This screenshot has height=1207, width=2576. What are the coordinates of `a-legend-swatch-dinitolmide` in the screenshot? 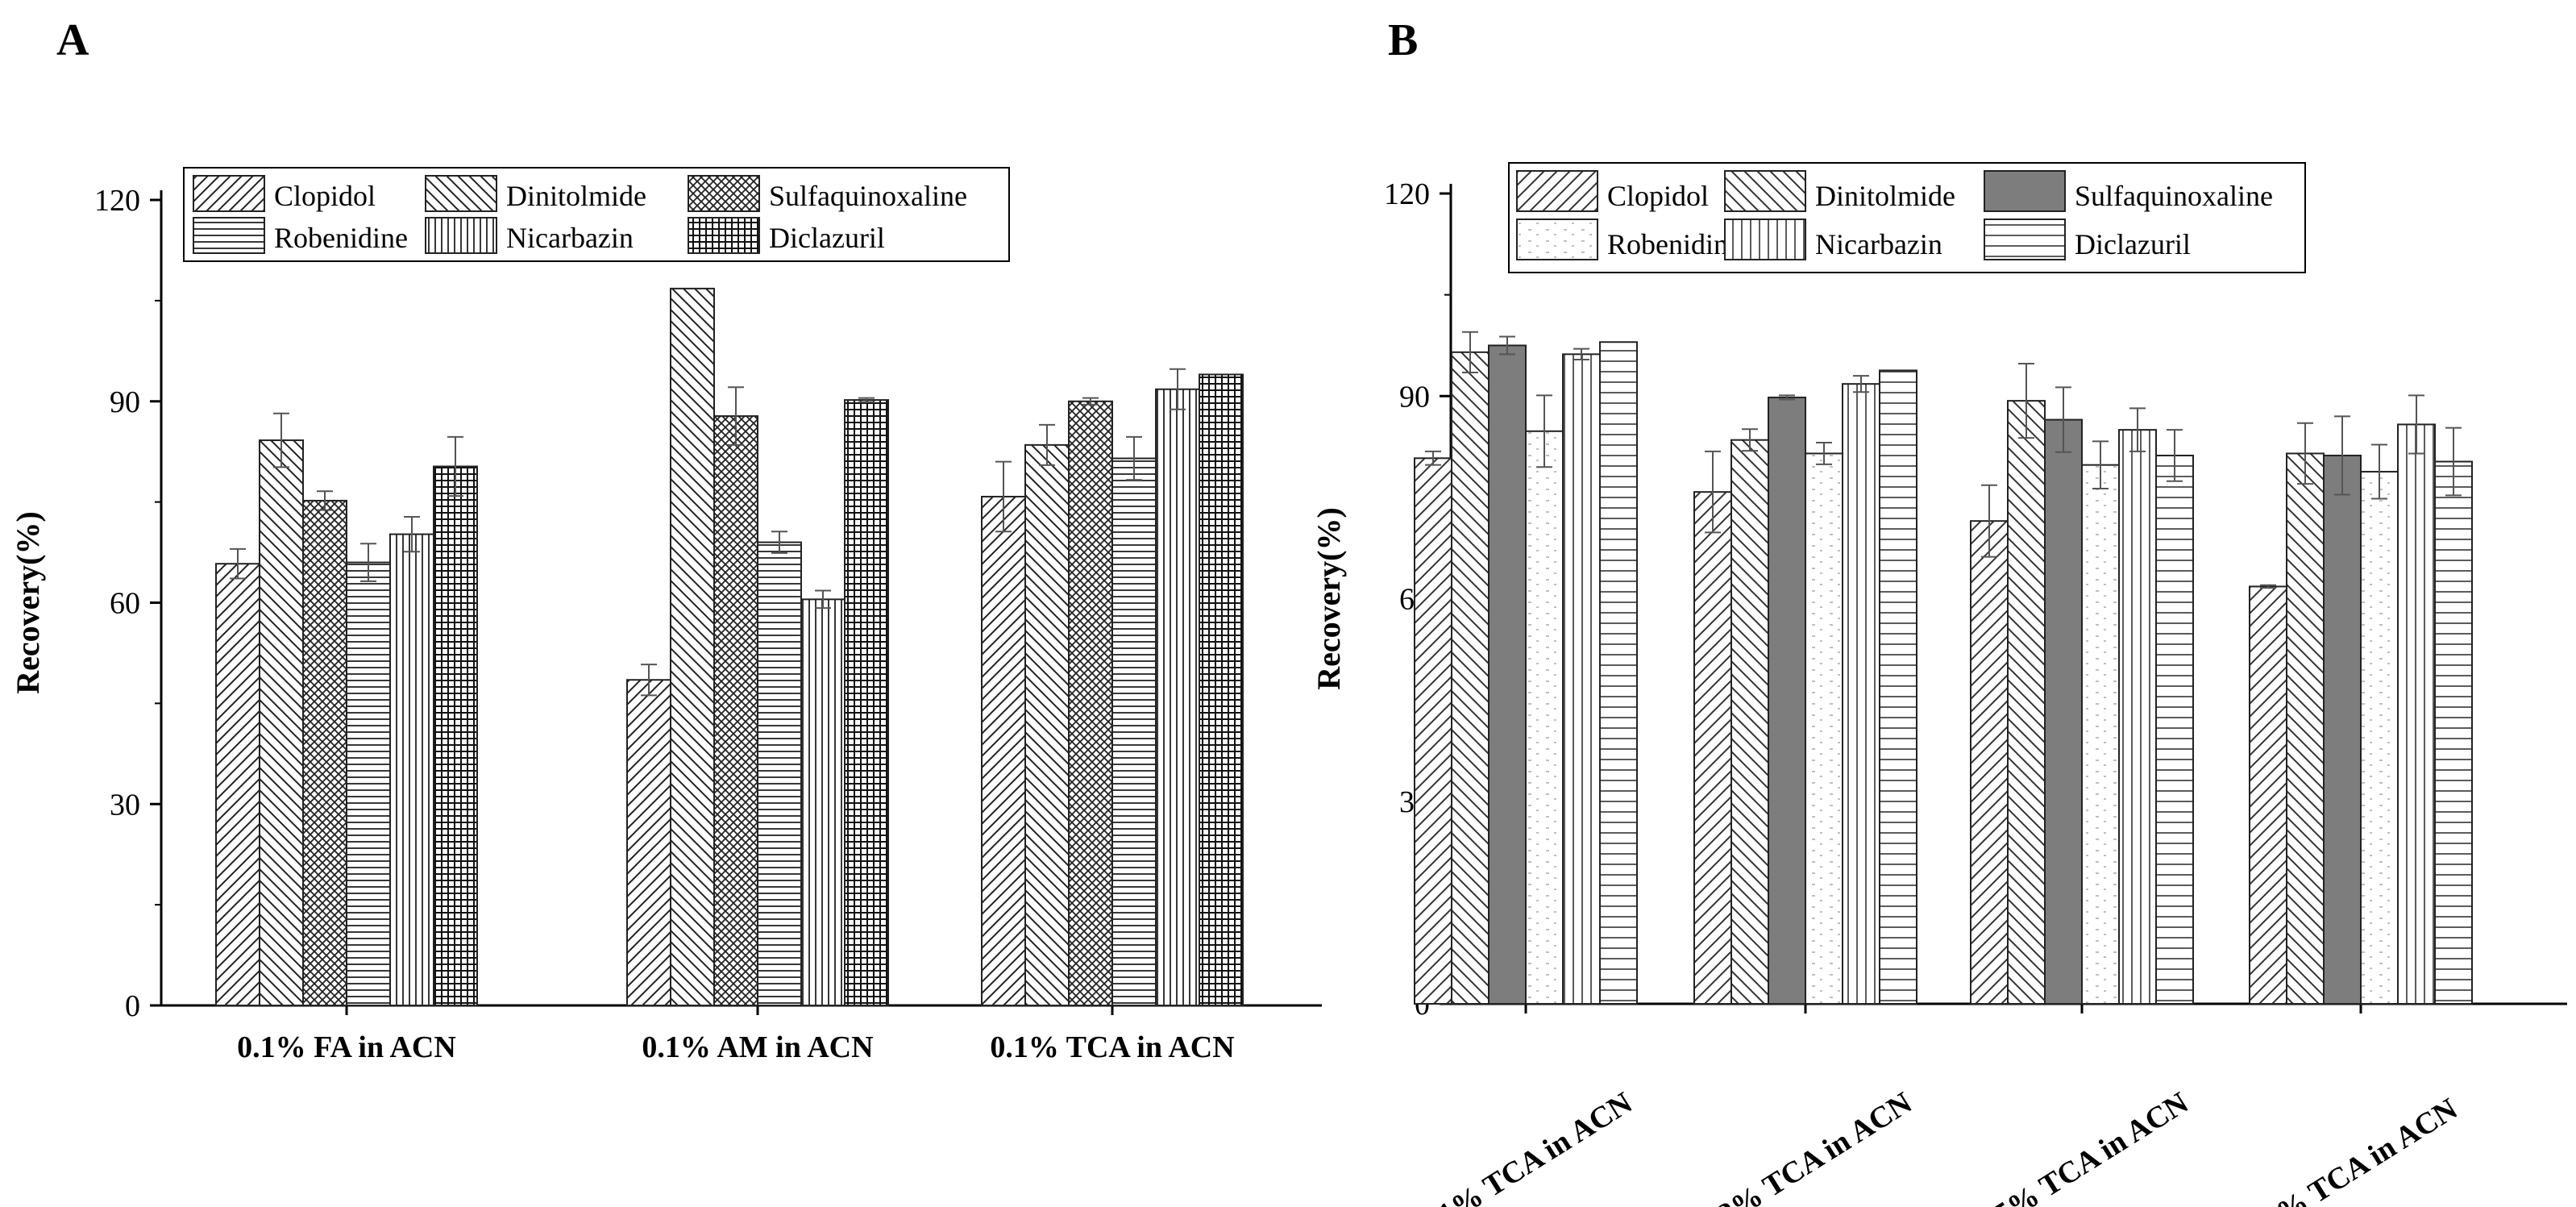 It's located at (461, 193).